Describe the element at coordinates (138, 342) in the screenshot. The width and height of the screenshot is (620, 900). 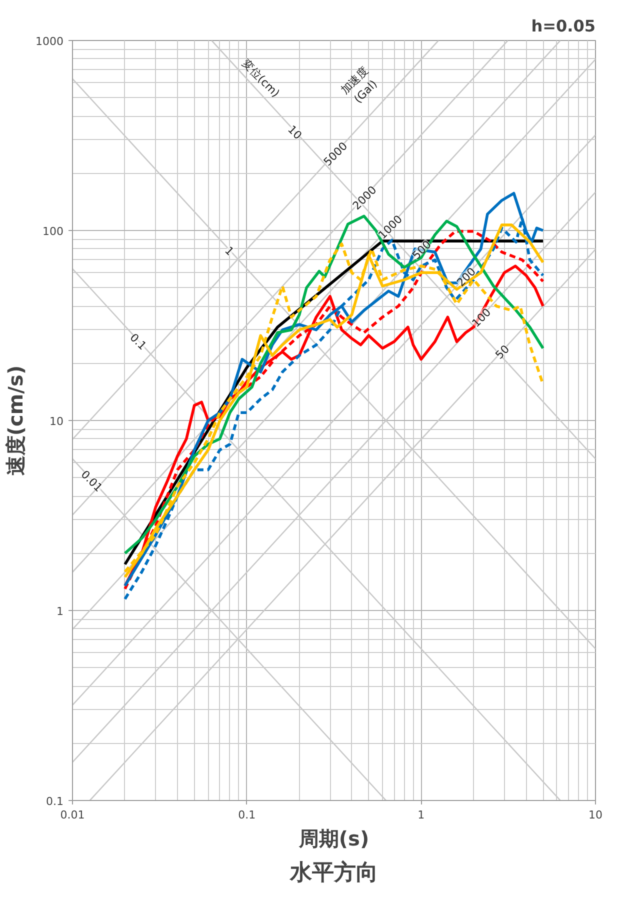
I see `series-label: 0.1` at that location.